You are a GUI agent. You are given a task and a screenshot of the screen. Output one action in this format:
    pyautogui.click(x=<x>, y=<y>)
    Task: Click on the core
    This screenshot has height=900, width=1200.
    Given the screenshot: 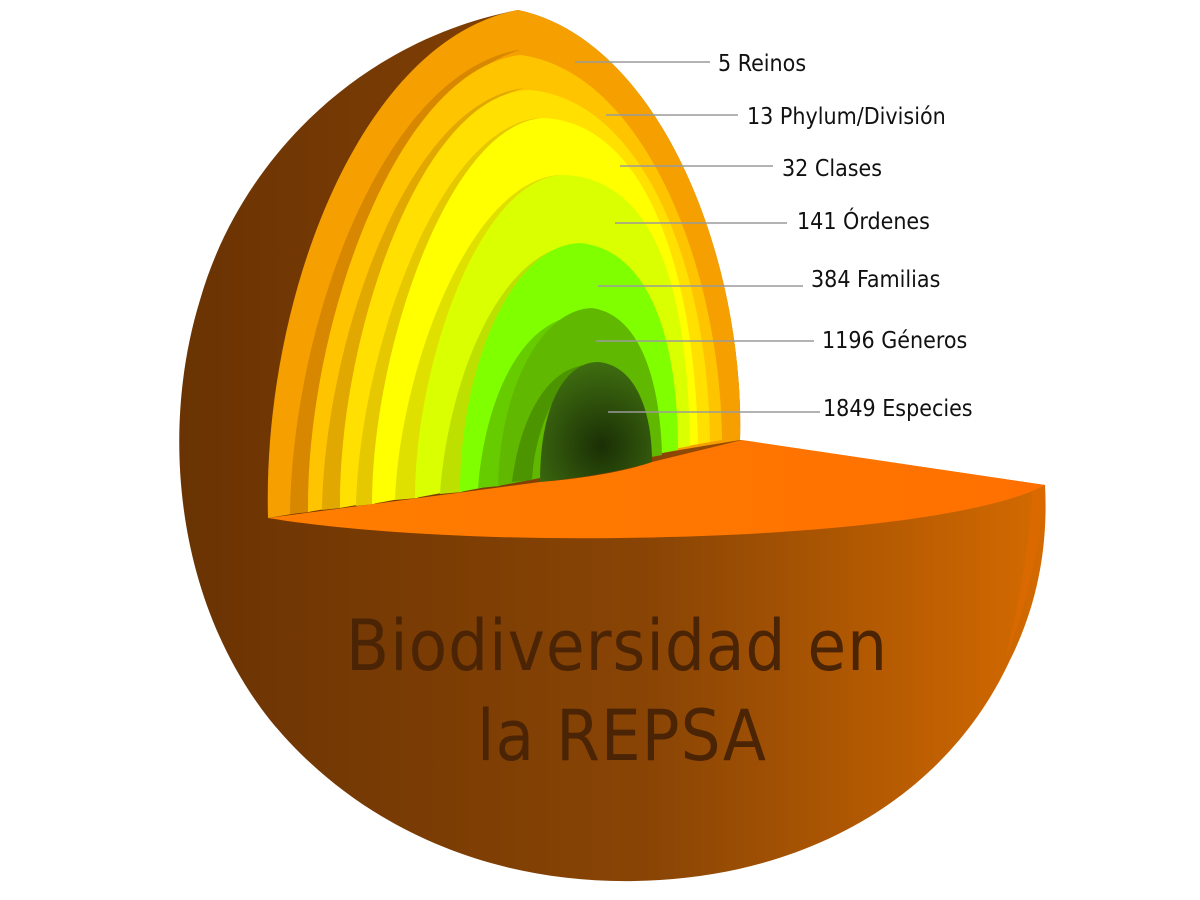 What is the action you would take?
    pyautogui.click(x=596, y=422)
    